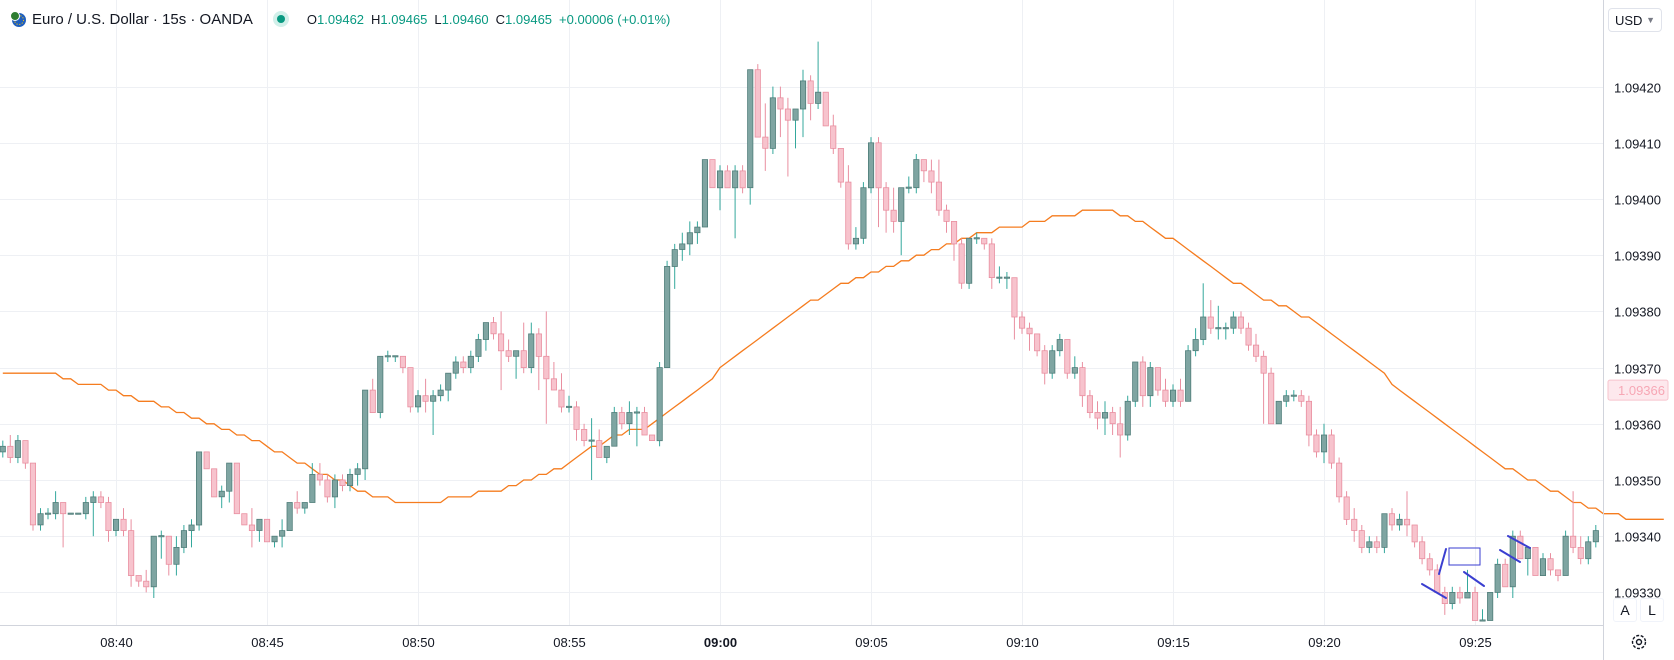  What do you see at coordinates (418, 642) in the screenshot?
I see `time-tick-label: 08:50` at bounding box center [418, 642].